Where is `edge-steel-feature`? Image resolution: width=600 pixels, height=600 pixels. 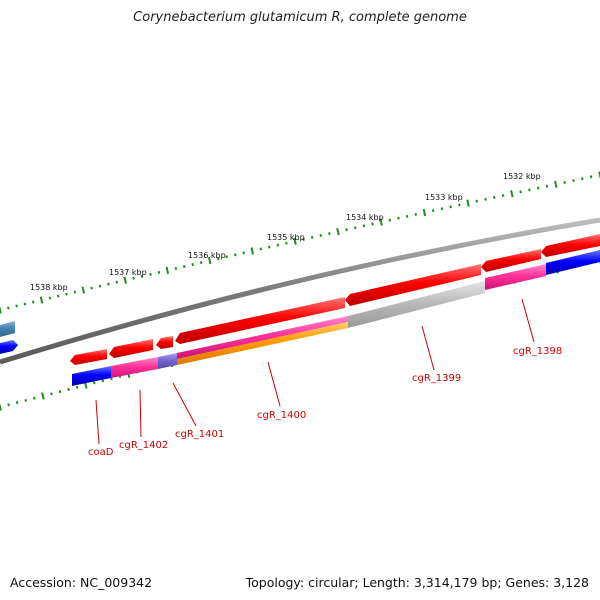
edge-steel-feature is located at coordinates (7, 329).